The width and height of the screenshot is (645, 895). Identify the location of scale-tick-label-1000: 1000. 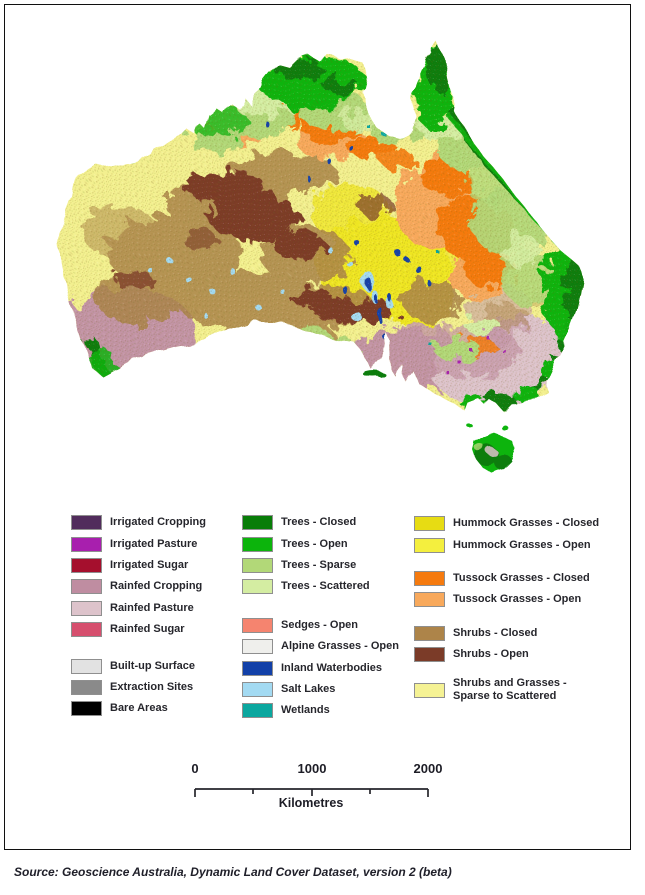
(312, 768).